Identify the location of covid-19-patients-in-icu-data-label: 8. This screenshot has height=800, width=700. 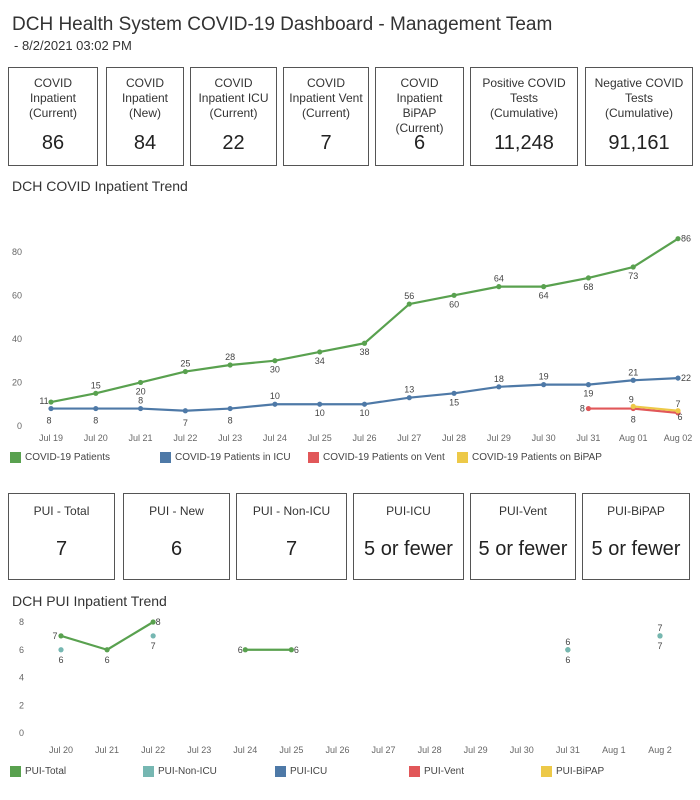
(230, 421).